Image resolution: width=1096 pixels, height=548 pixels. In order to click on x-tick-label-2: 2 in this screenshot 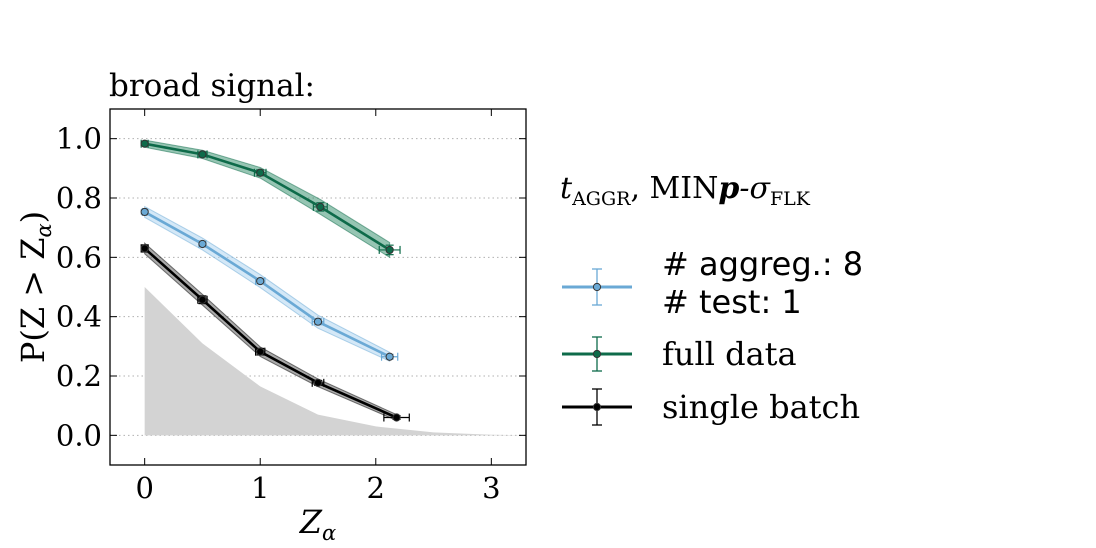, I will do `click(376, 488)`.